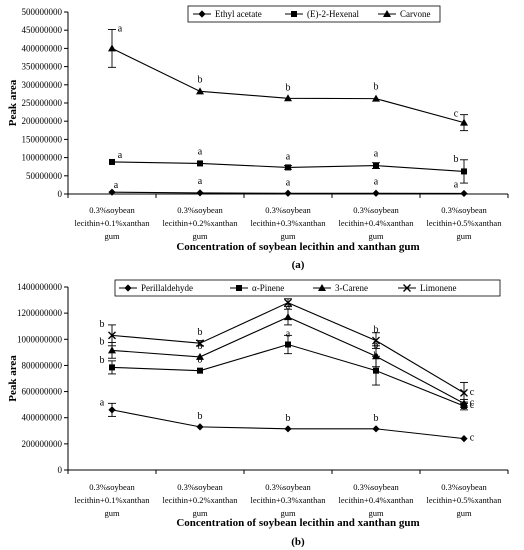  What do you see at coordinates (351, 288) in the screenshot?
I see `legend-entry: 3-Carene` at bounding box center [351, 288].